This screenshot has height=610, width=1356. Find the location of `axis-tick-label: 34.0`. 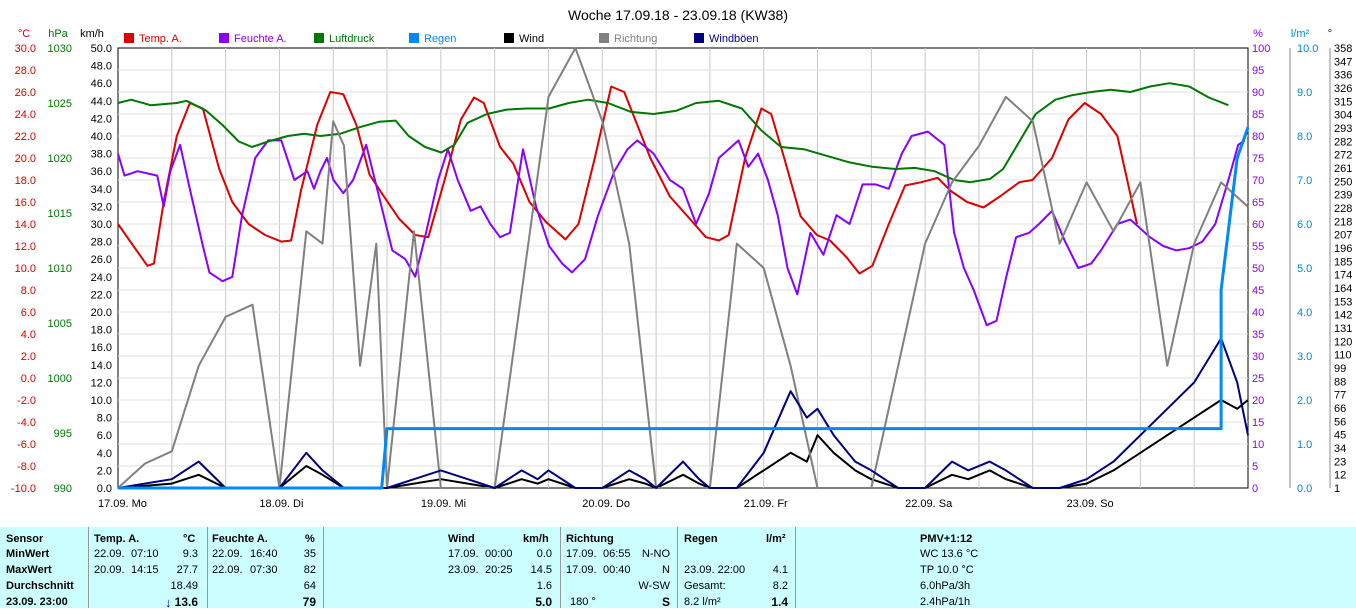

axis-tick-label: 34.0 is located at coordinates (101, 190).